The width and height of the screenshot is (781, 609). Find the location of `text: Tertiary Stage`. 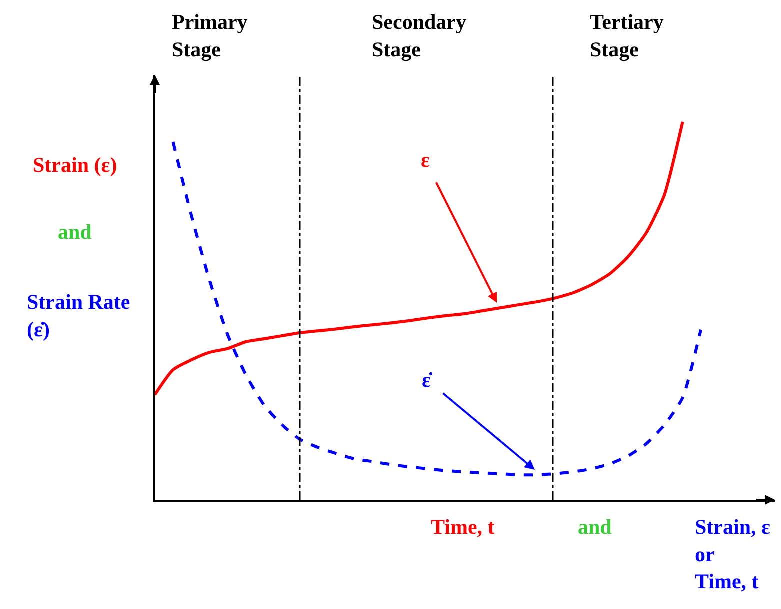

text: Tertiary Stage is located at coordinates (627, 36).